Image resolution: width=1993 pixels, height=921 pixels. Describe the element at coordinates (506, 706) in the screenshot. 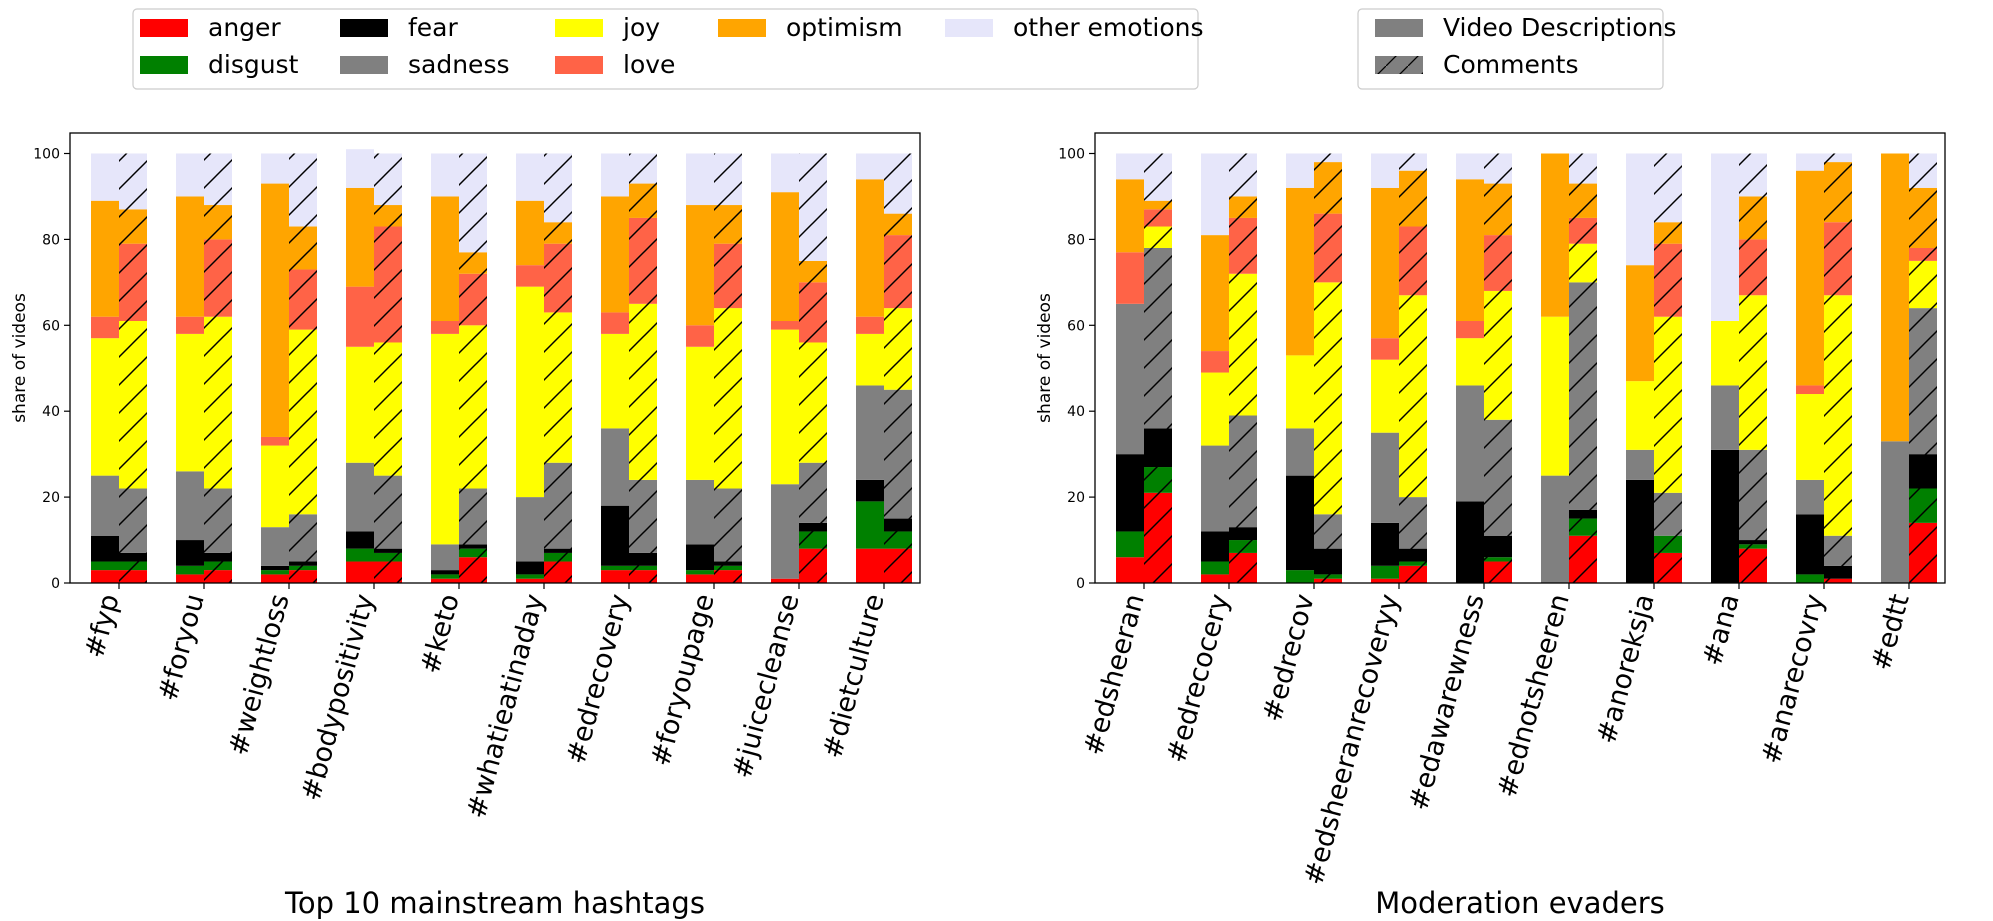

I see `x-tick-label-whatieatinaday: #whatieatinaday` at that location.